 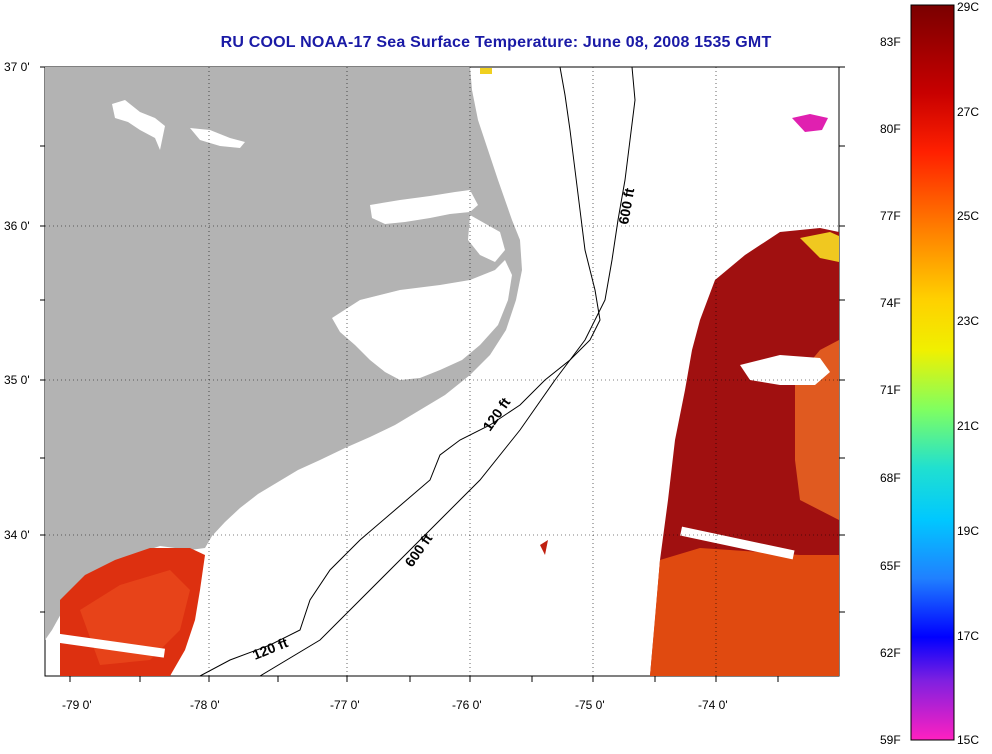 What do you see at coordinates (968, 112) in the screenshot?
I see `colorbar-c-27: 27C` at bounding box center [968, 112].